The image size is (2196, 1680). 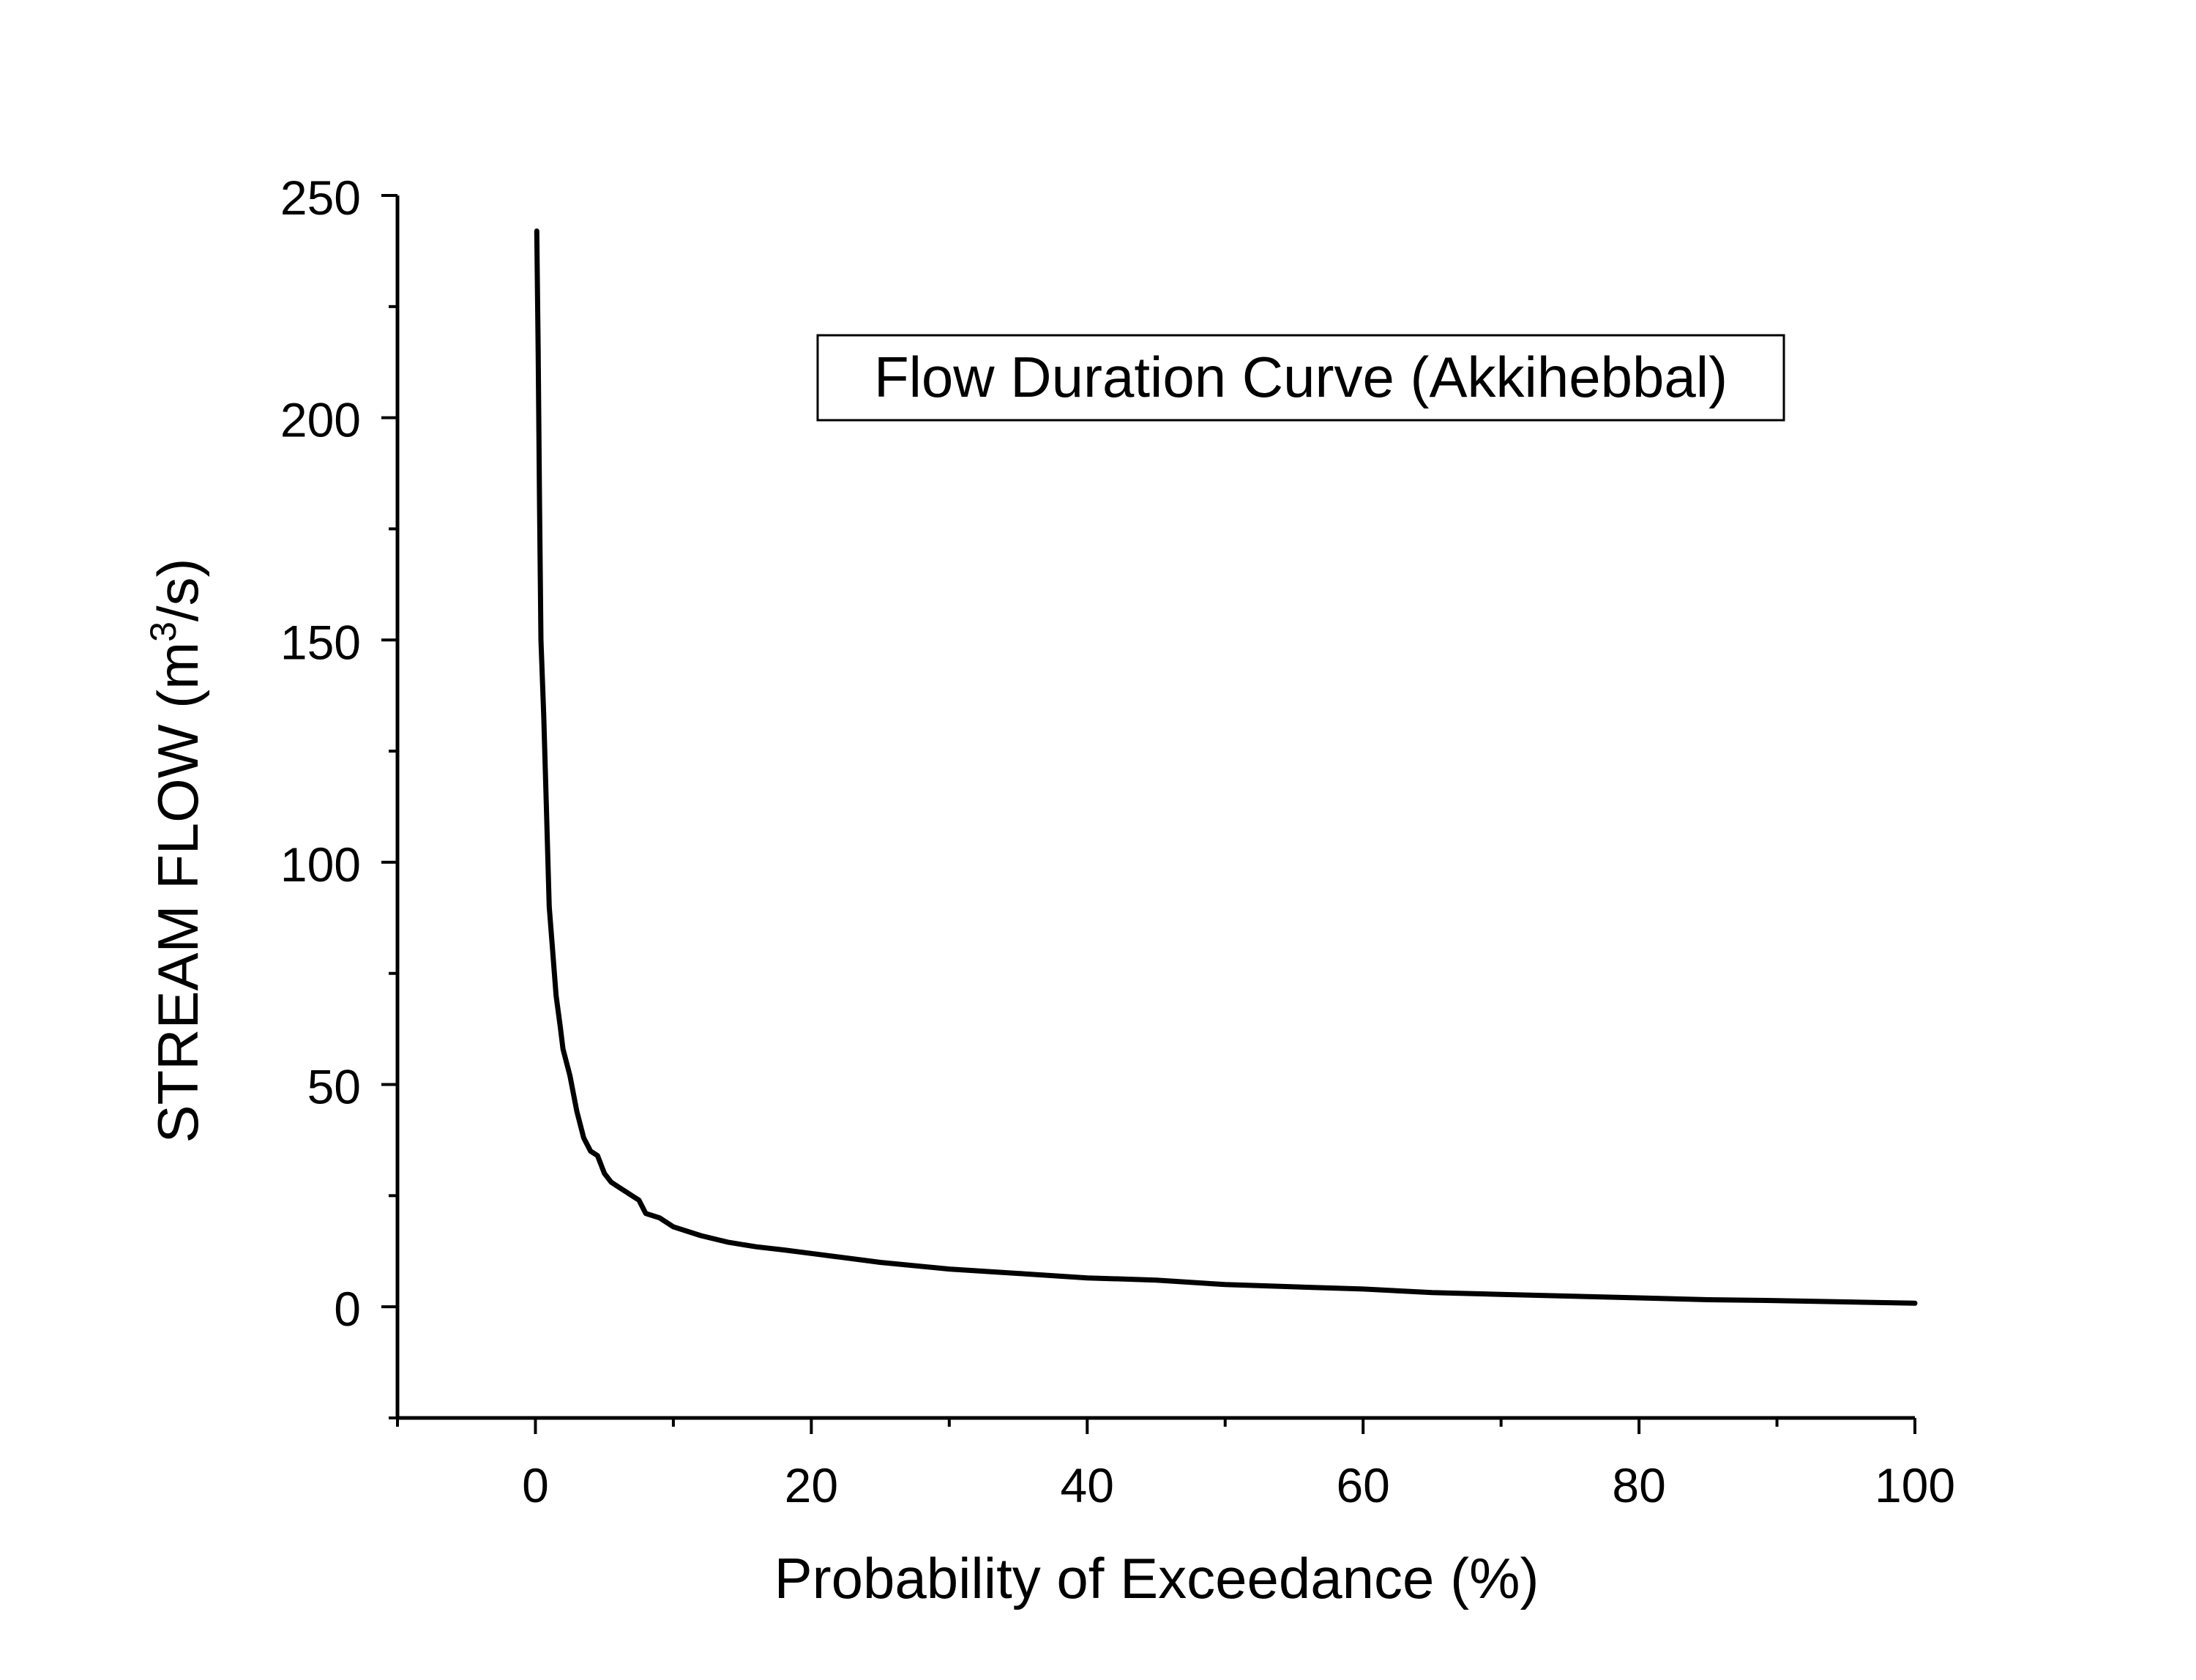 I want to click on chart-title: Flow Duration Curve (Akkihebbal), so click(x=1301, y=377).